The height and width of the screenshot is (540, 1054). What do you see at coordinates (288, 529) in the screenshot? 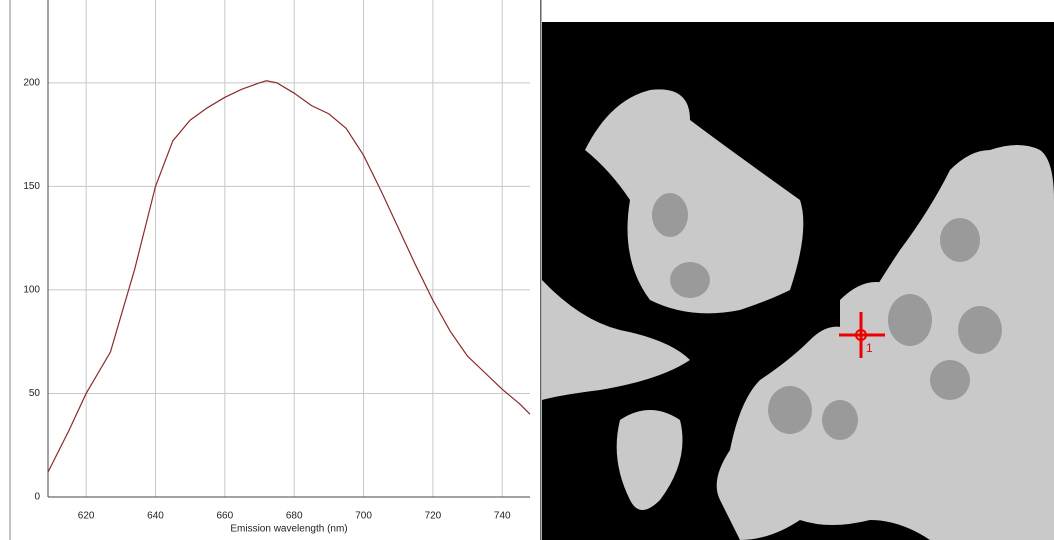
I see `x-axis-label: Emission wavelength (nm)` at bounding box center [288, 529].